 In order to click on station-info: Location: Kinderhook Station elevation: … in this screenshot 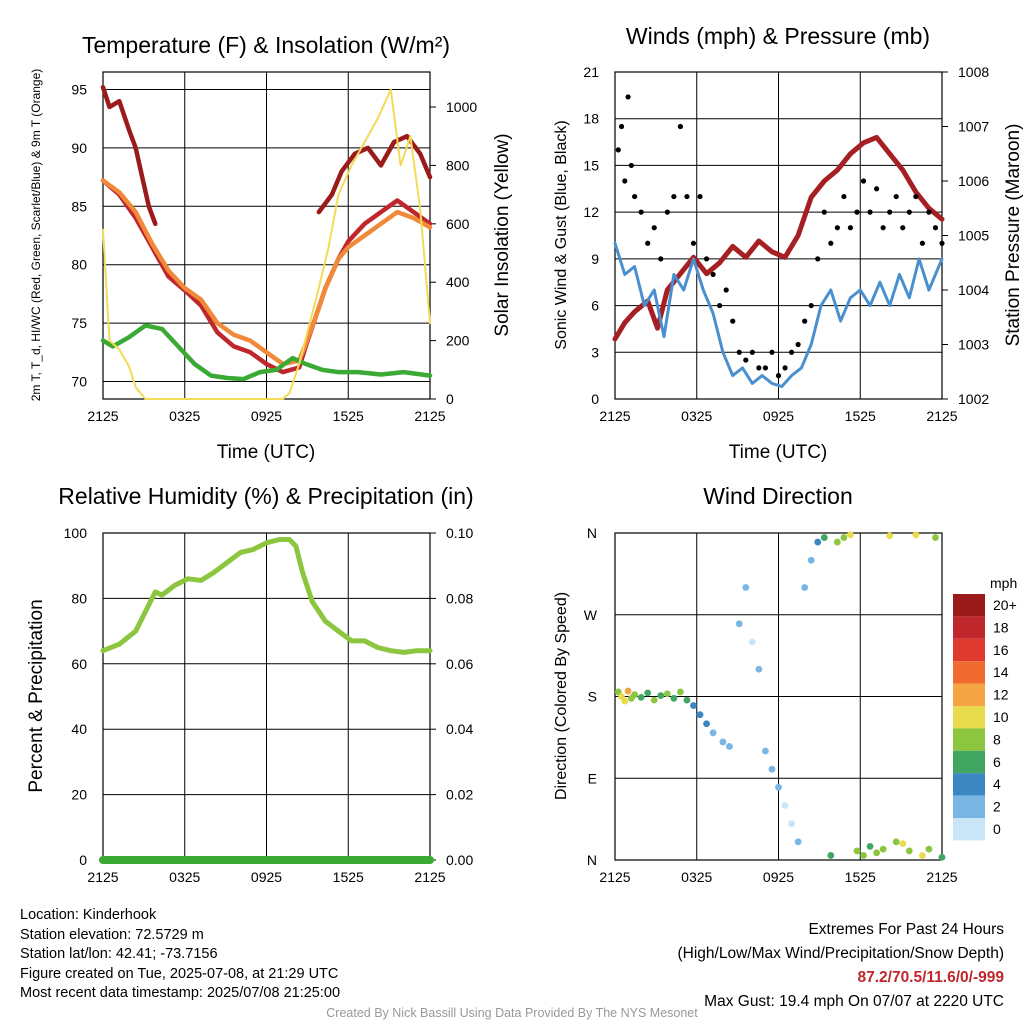, I will do `click(180, 955)`.